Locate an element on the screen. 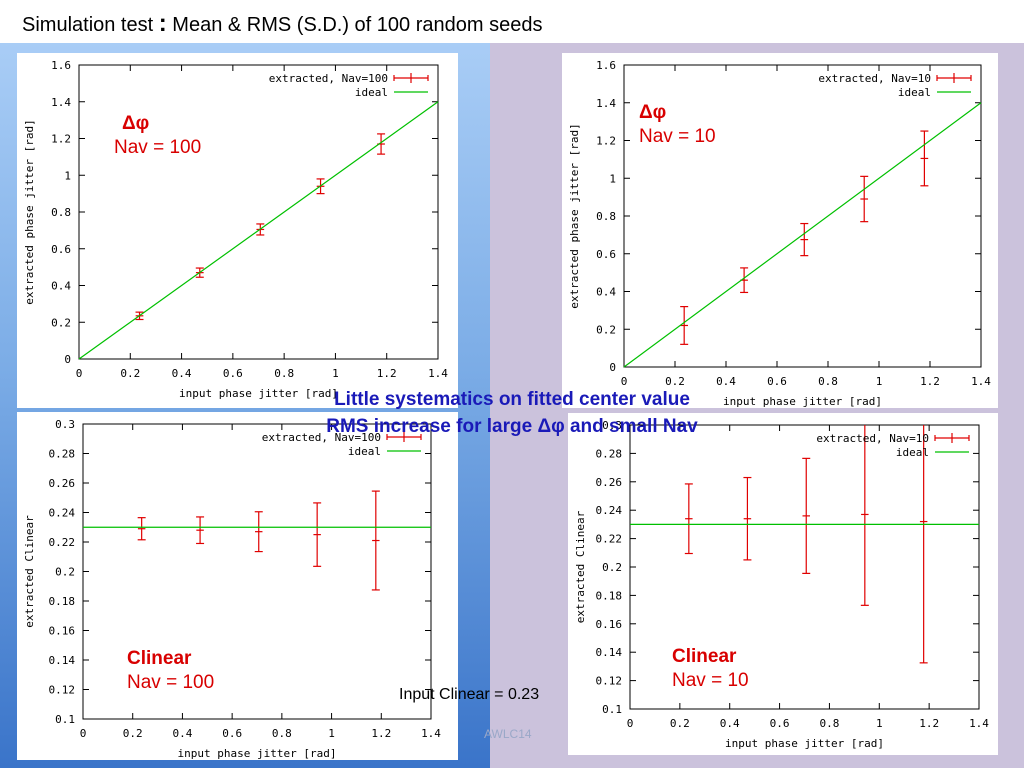 The height and width of the screenshot is (768, 1024). annotation-clinear-nav10: Clinear Nav = 10 is located at coordinates (710, 669).